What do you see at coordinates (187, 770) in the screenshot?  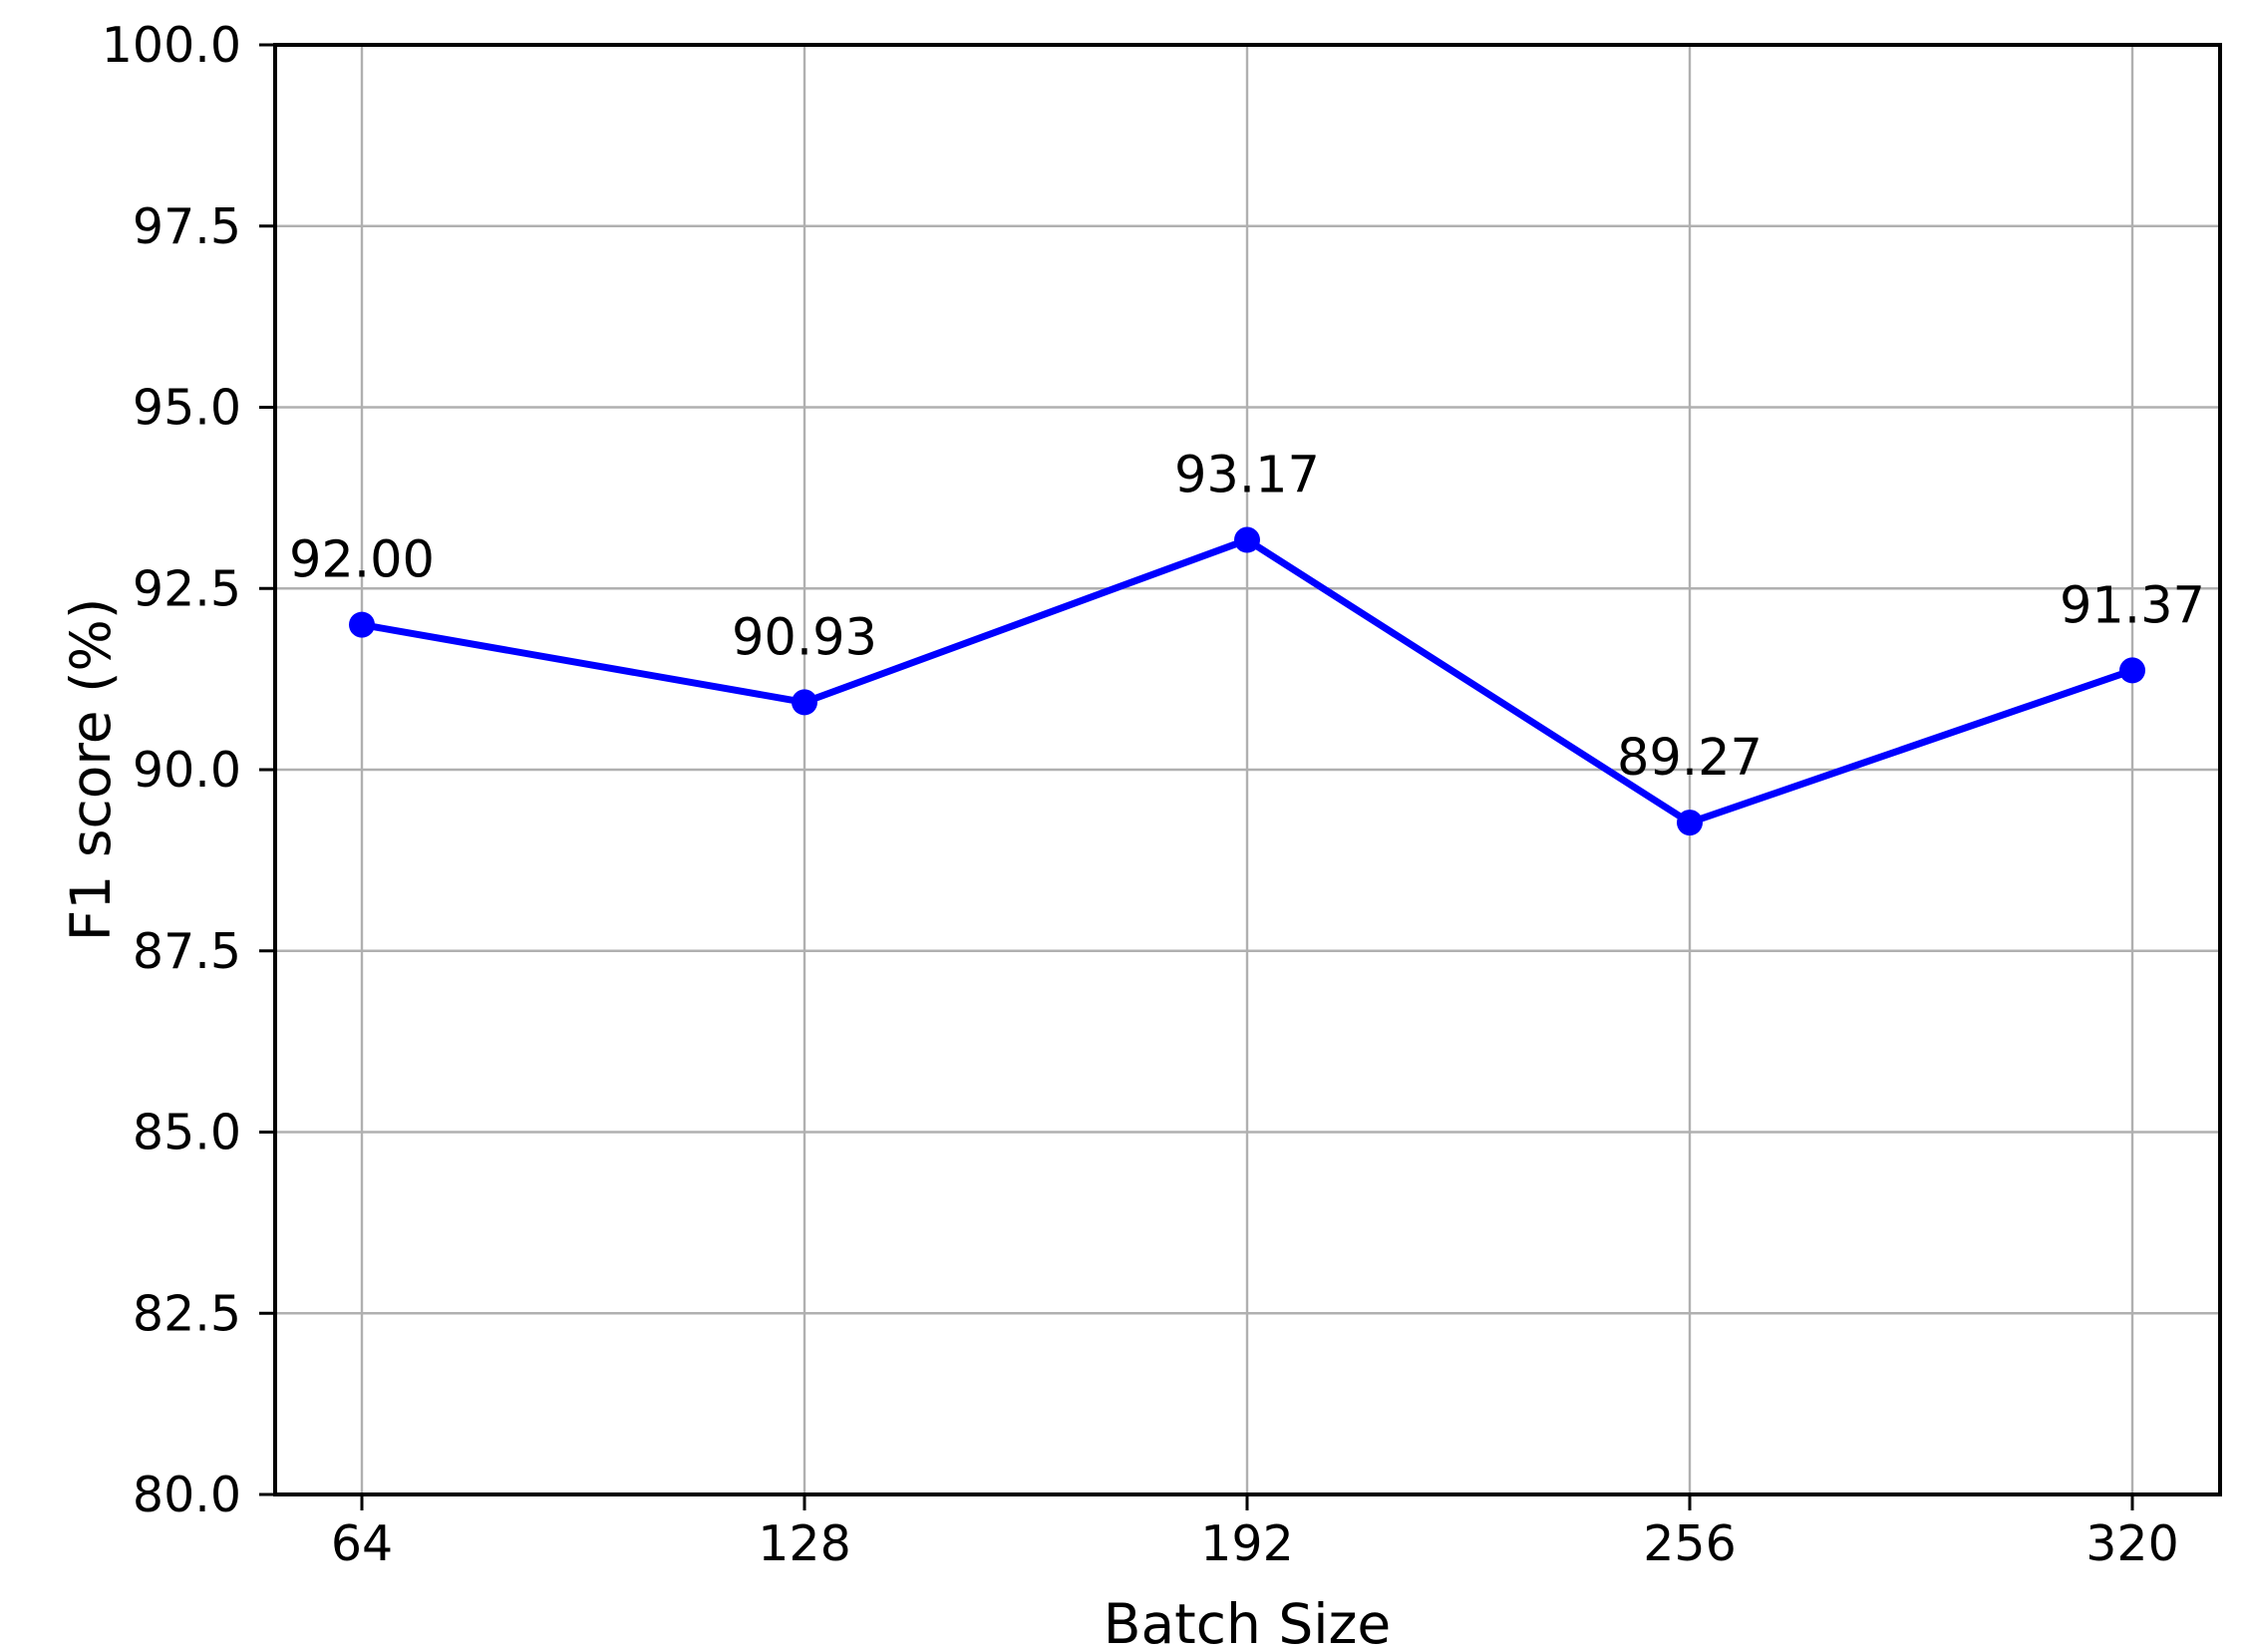 I see `y-tick-label: 90.0` at bounding box center [187, 770].